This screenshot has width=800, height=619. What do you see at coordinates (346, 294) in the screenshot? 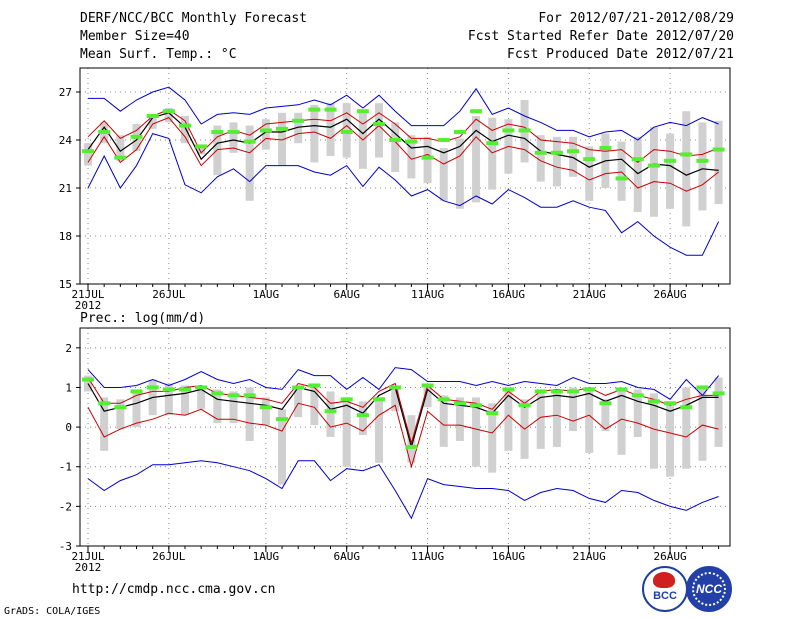
I see `temp-xtick-label: 6AUG` at bounding box center [346, 294].